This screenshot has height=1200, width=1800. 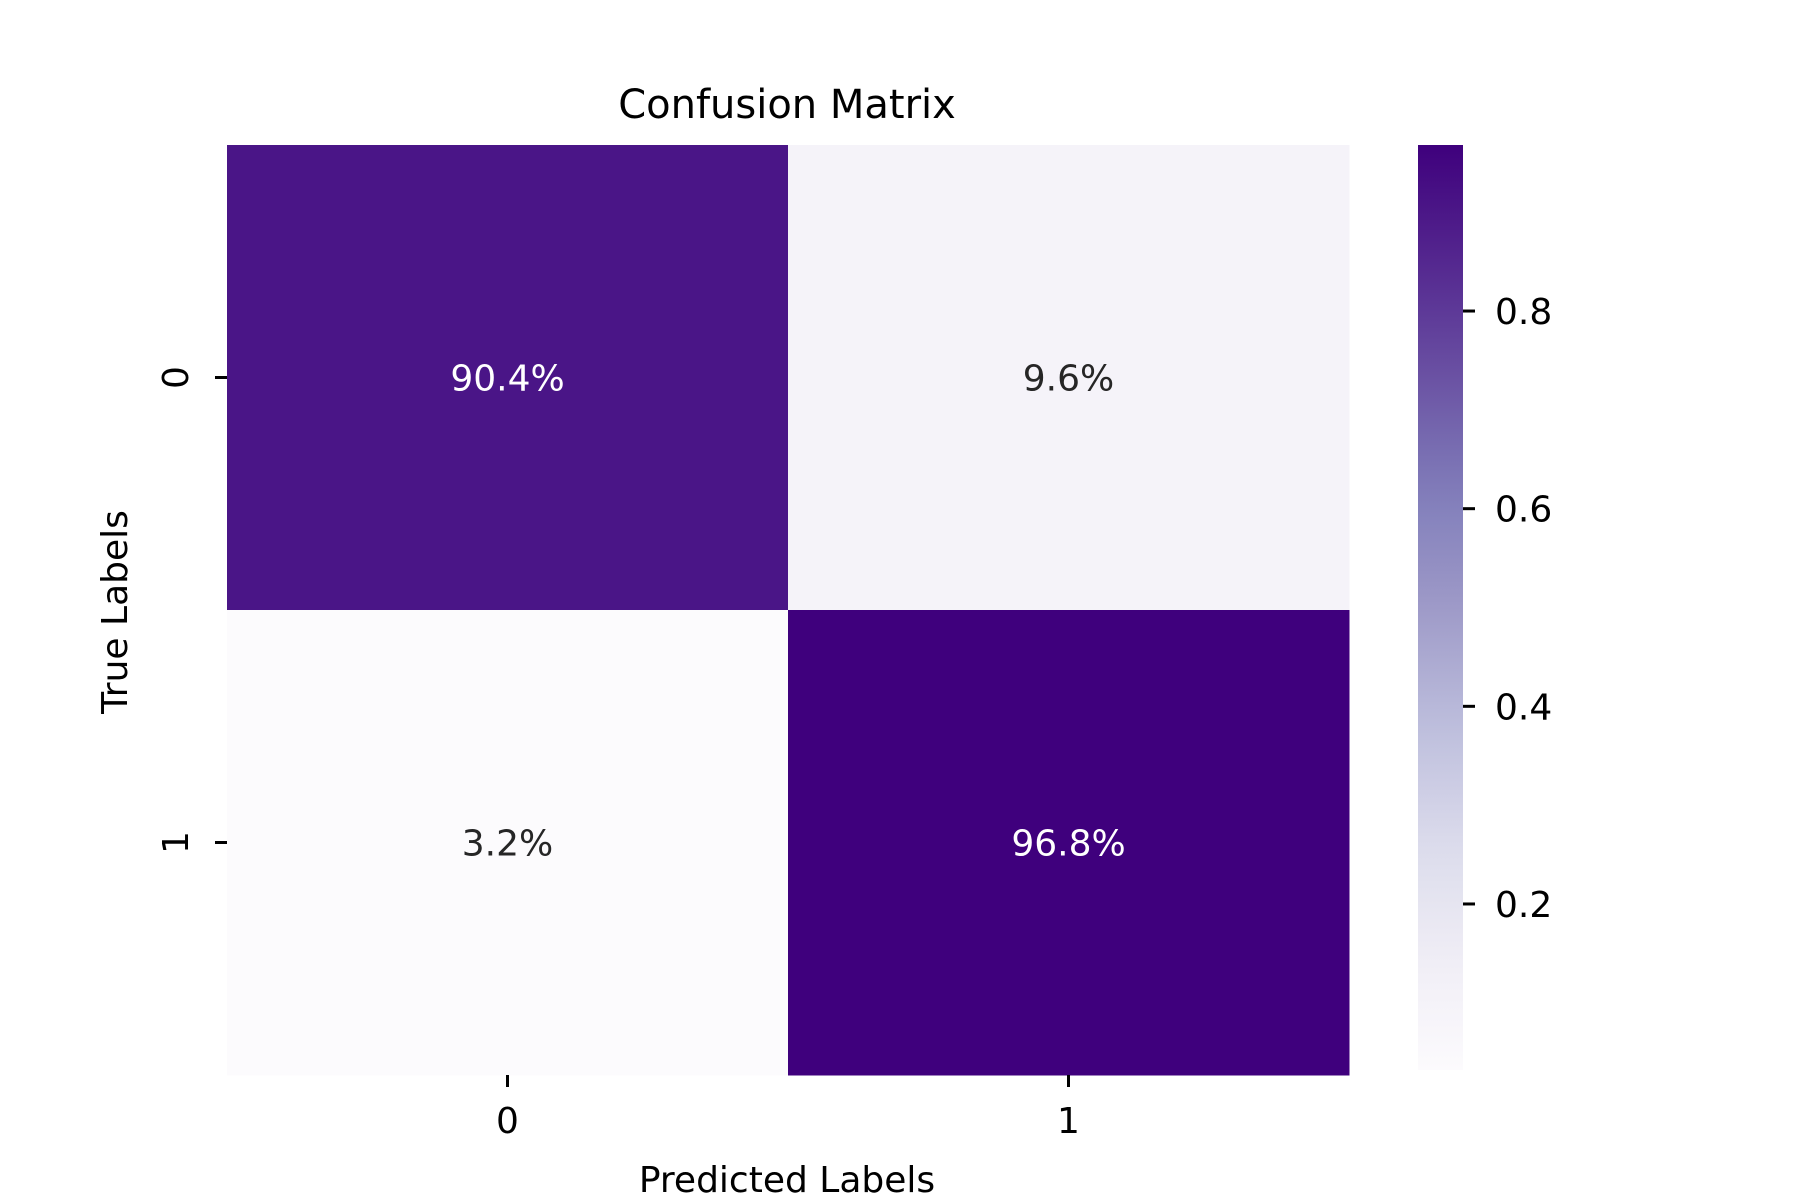 I want to click on y-tick-label-1: 1, so click(x=176, y=842).